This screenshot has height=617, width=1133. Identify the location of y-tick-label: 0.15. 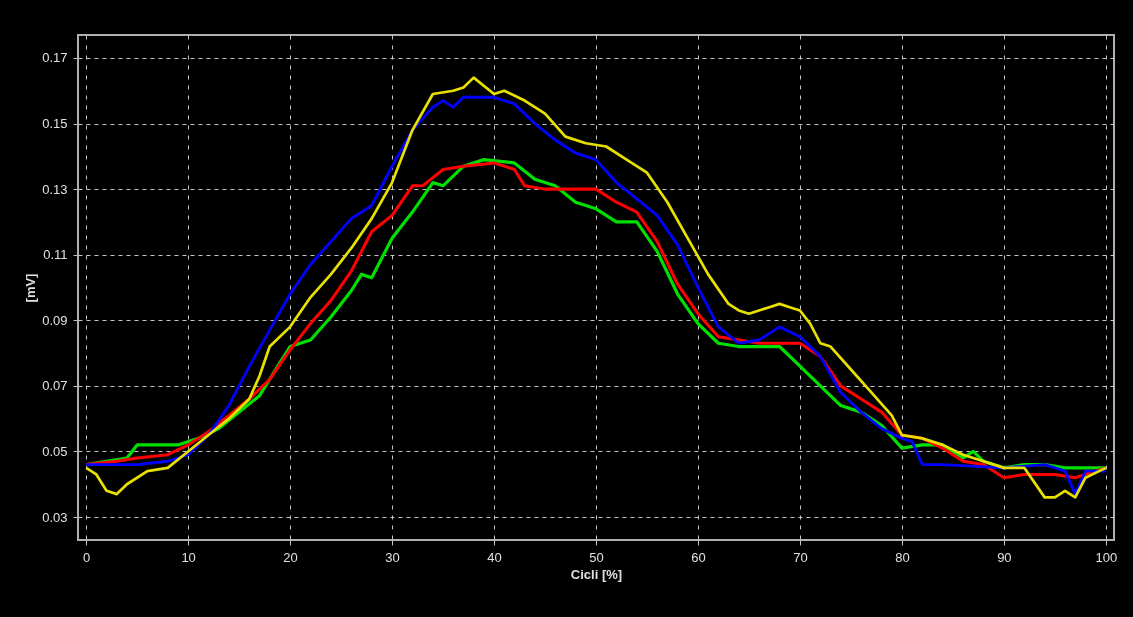
(55, 124).